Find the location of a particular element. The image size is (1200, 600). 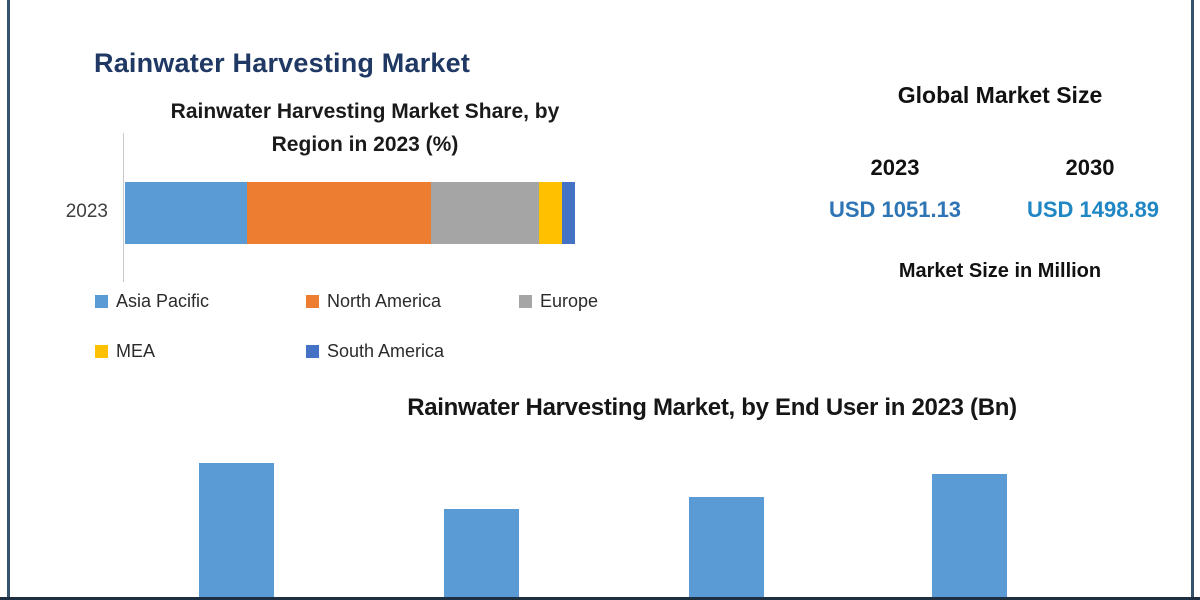

bar-segment-mea is located at coordinates (550, 213).